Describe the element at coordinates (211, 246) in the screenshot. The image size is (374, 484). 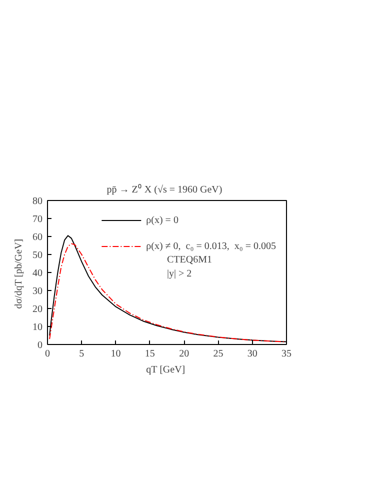
I see `legend-label: ρ(x) ≠ 0, c₀ = 0.013, x₀ = 0.005` at that location.